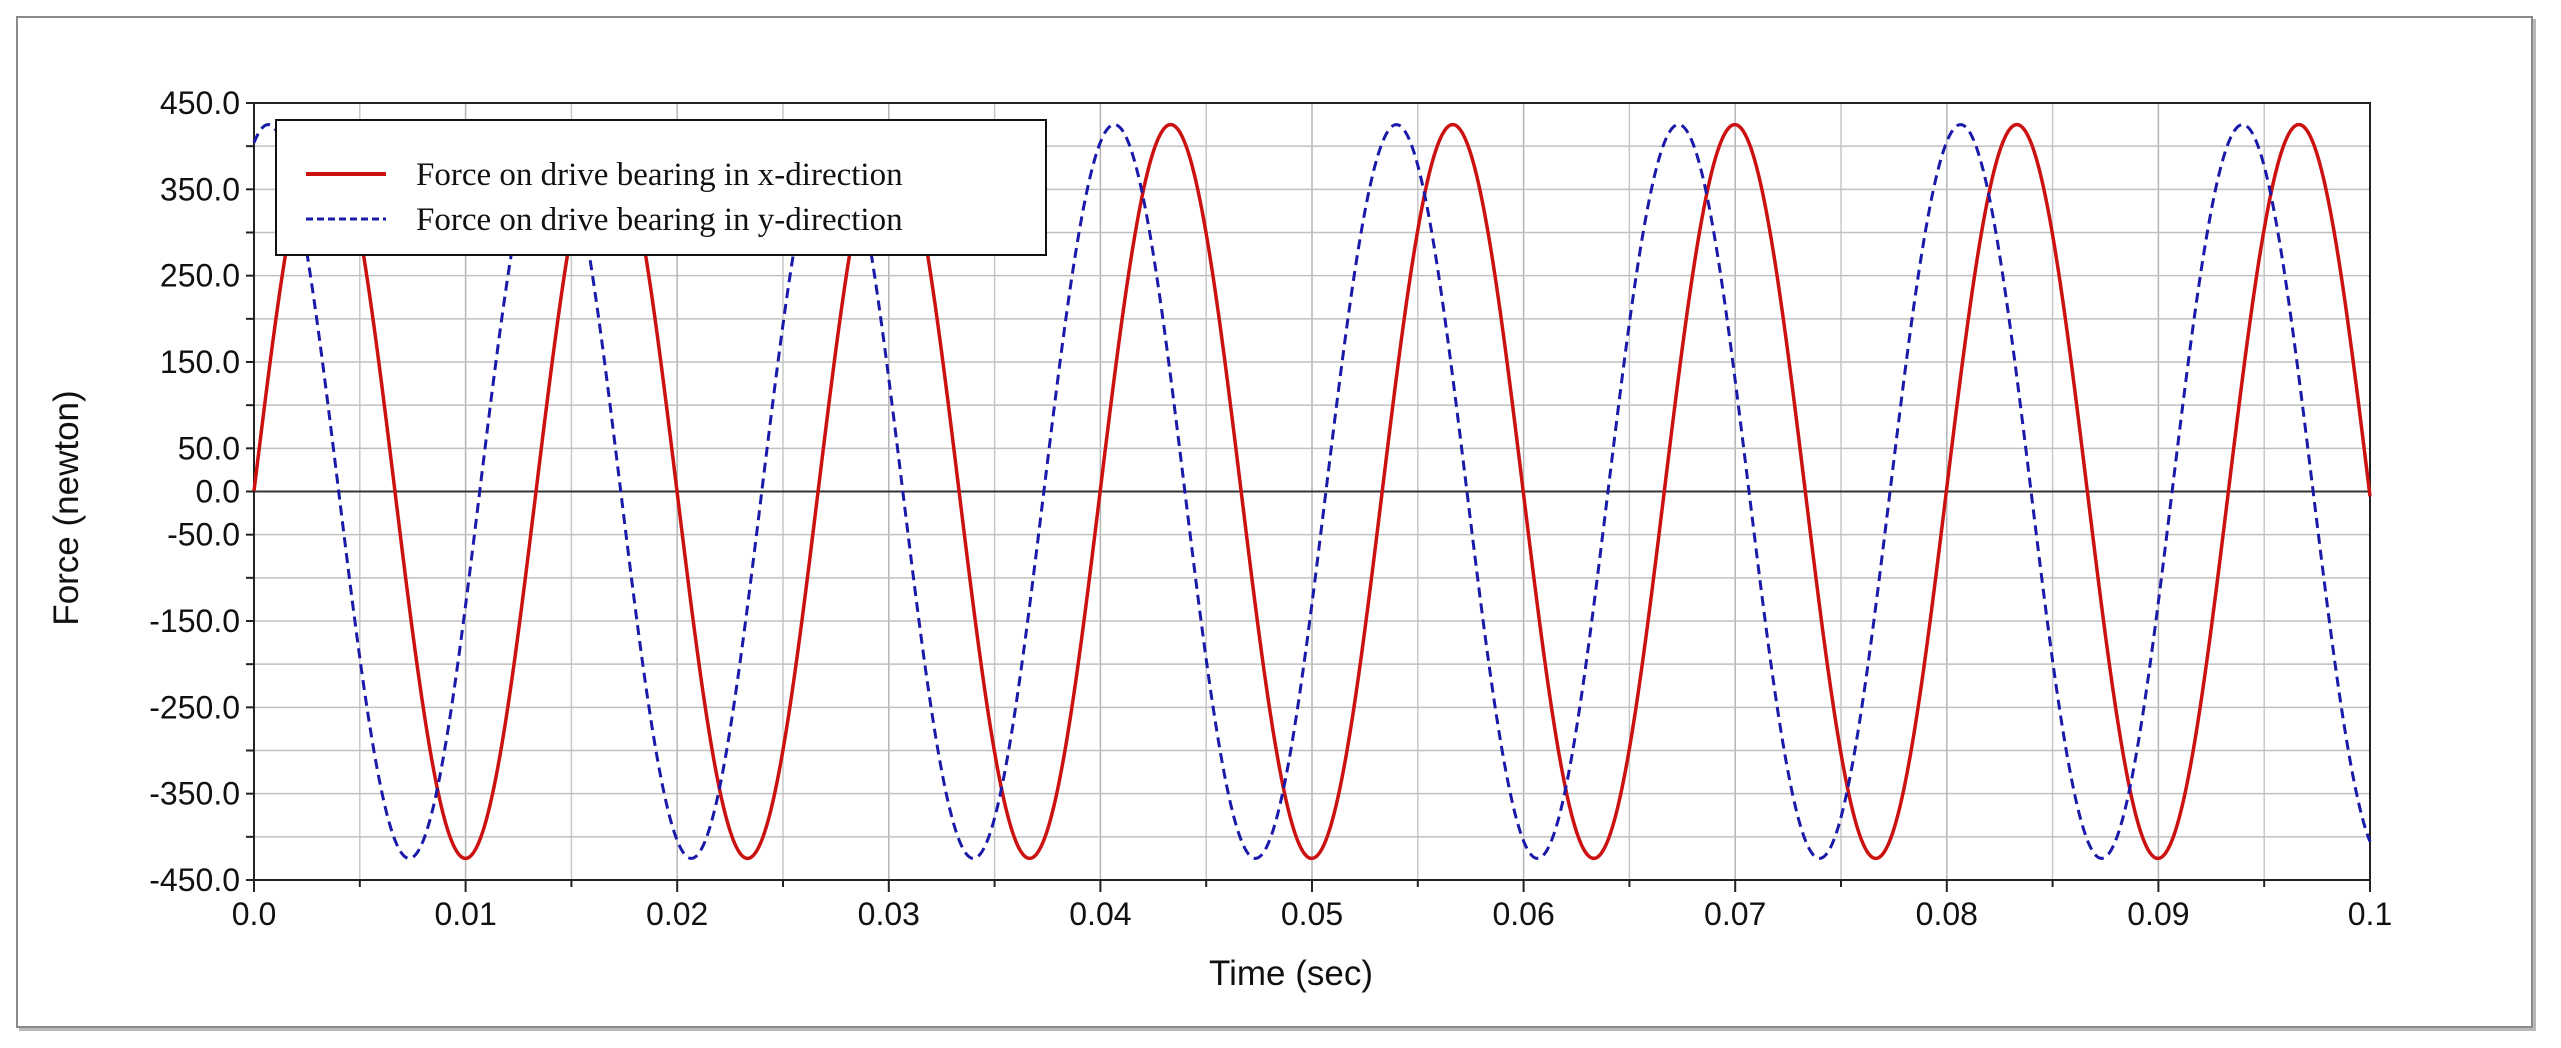  I want to click on y-tick-label: 250.0, so click(200, 276).